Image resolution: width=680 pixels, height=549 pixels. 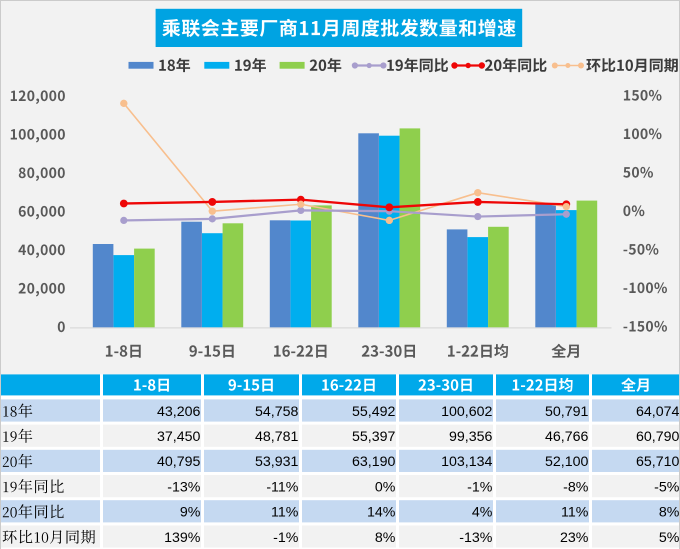 What do you see at coordinates (658, 412) in the screenshot?
I see `svg-text: 64,074` at bounding box center [658, 412].